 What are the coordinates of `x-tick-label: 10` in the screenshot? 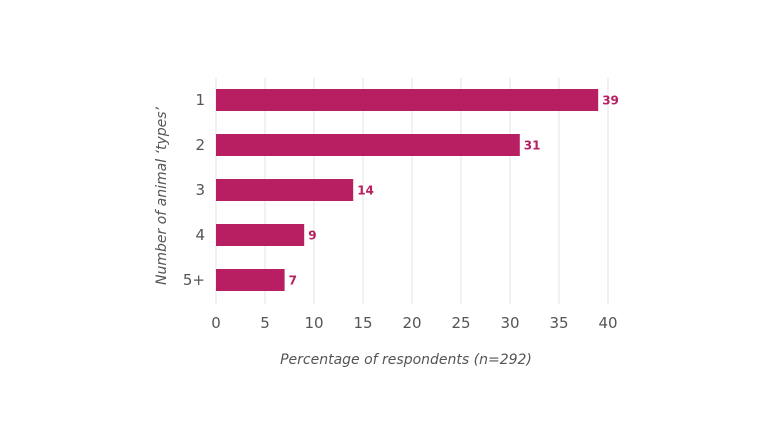 It's located at (313, 323).